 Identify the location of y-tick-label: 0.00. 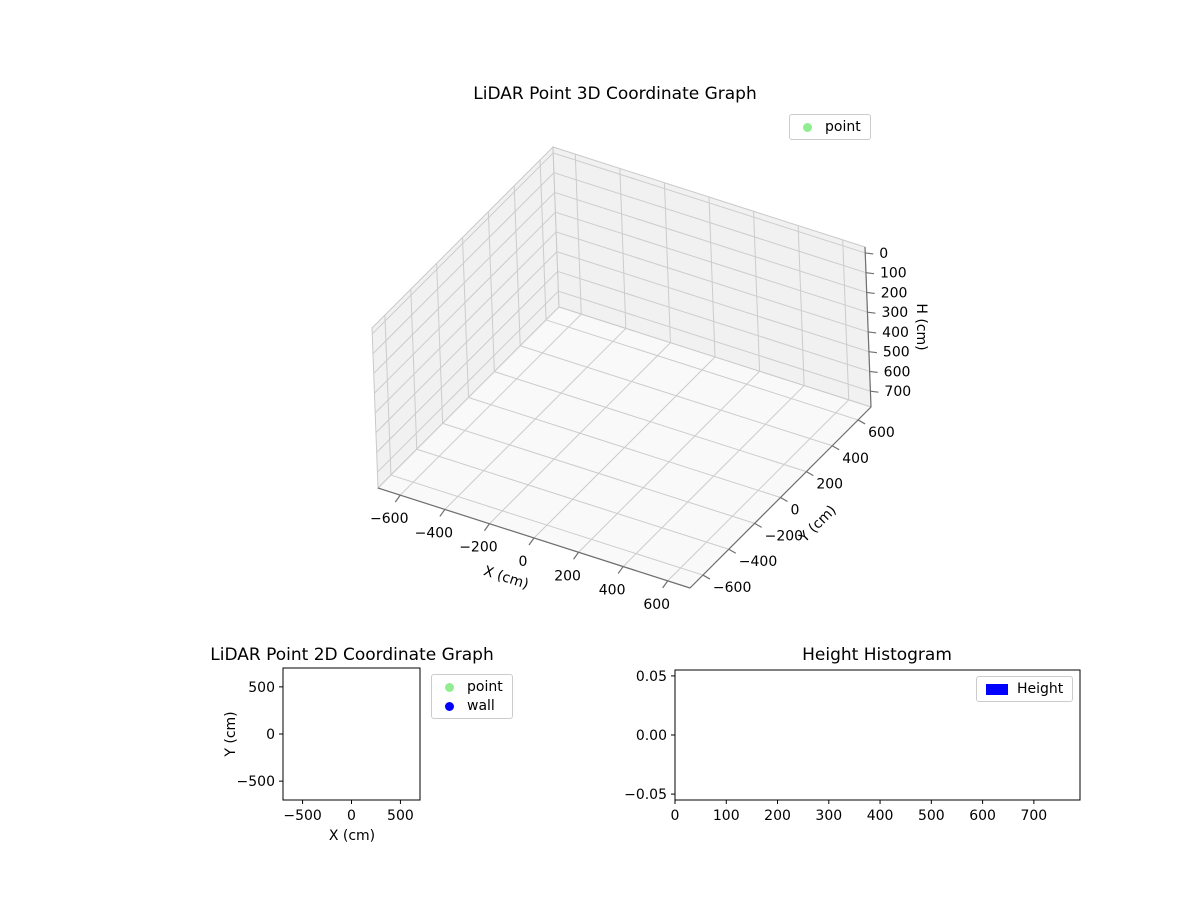
(651, 736).